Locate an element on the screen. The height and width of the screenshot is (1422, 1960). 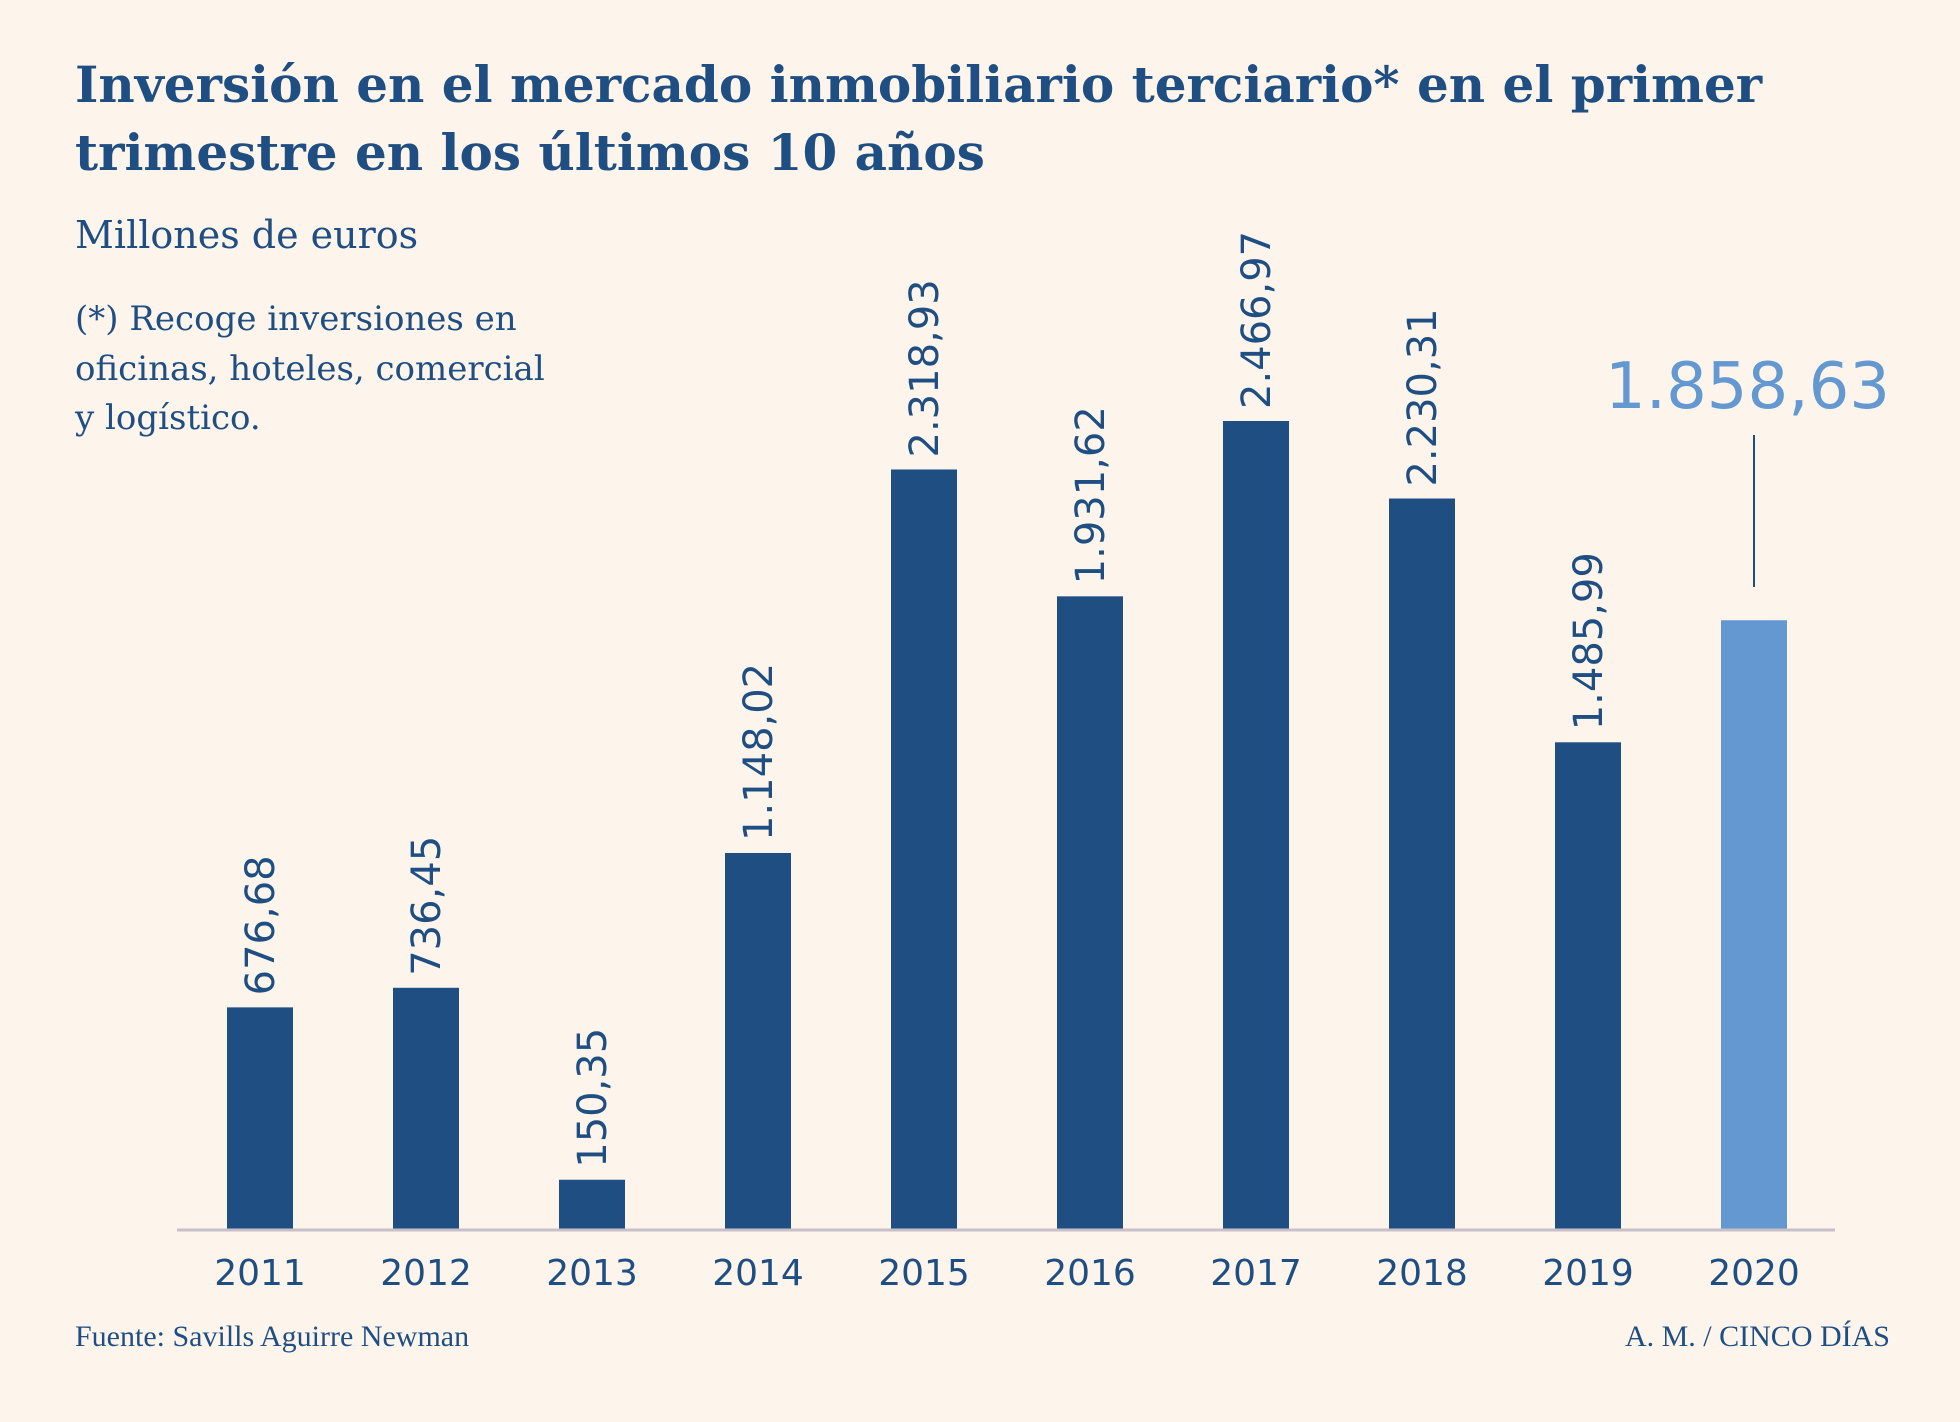
data-label-2014: 1.148,02 is located at coordinates (759, 752).